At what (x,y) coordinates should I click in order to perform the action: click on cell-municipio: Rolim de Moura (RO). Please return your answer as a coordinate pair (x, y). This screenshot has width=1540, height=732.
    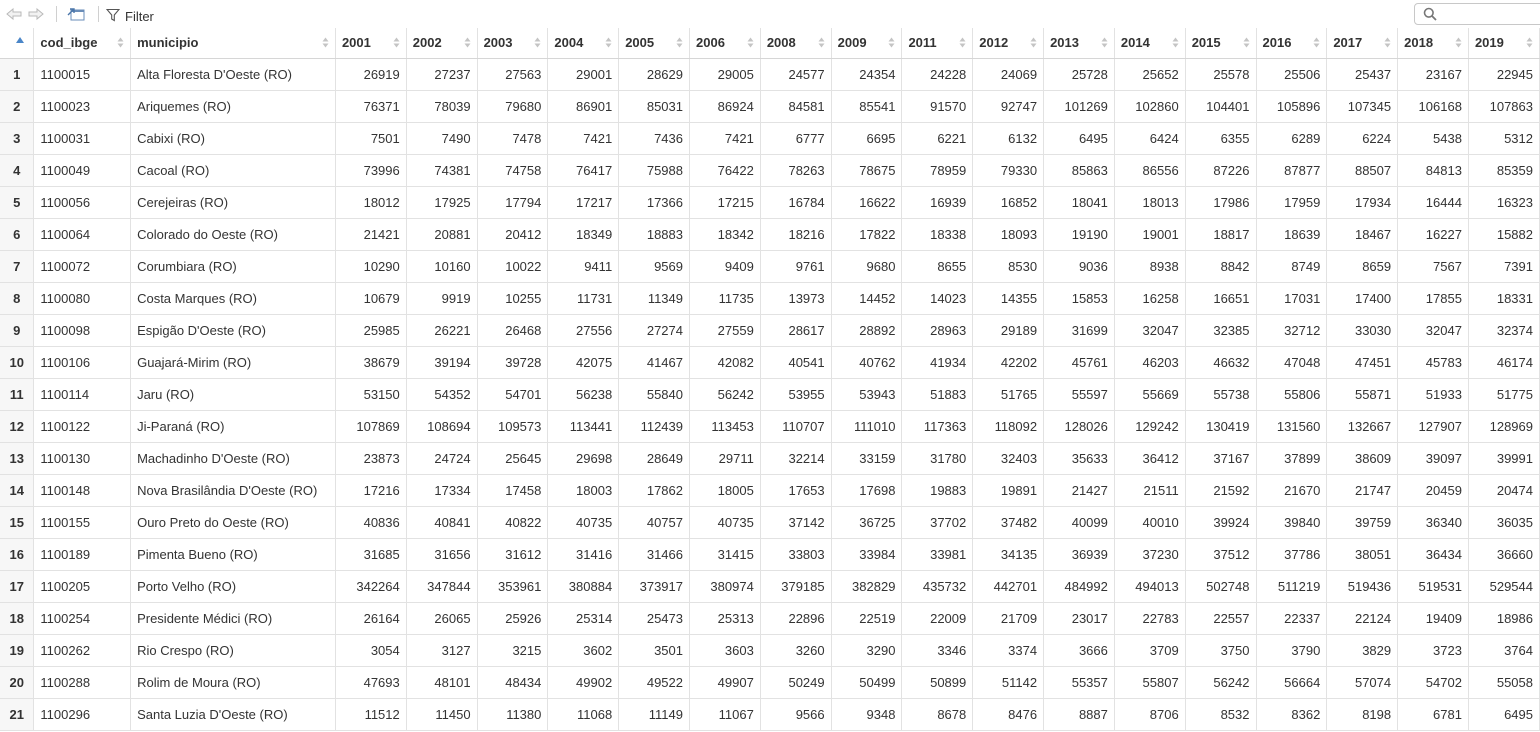
    Looking at the image, I should click on (233, 682).